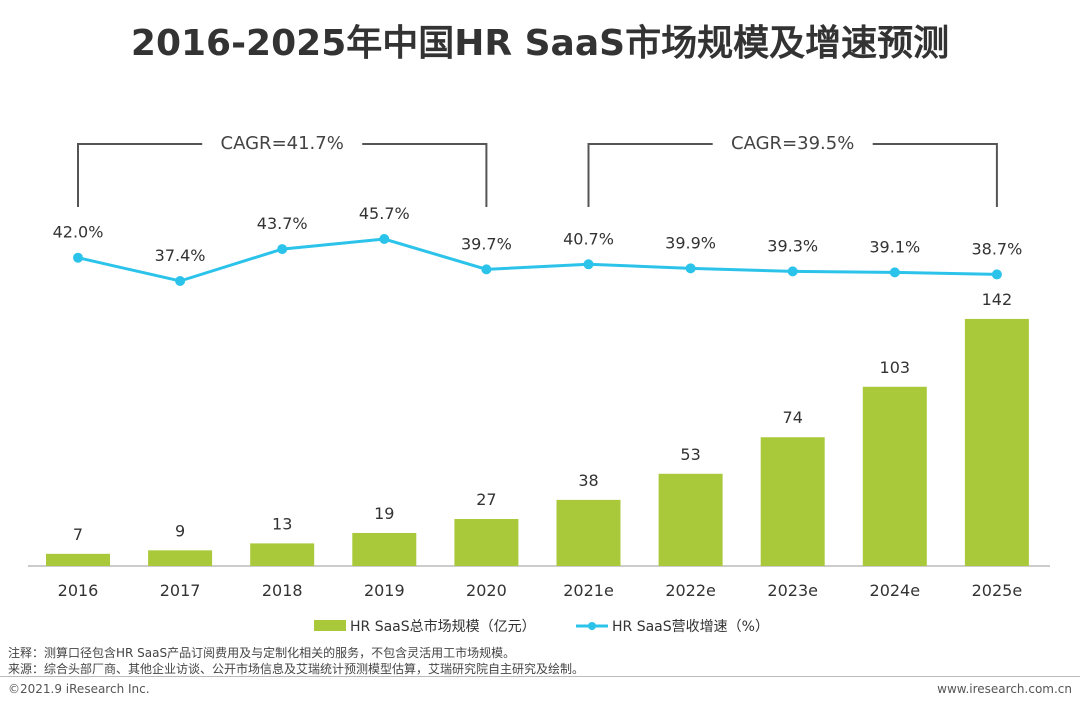  I want to click on bar-label: 103, so click(895, 367).